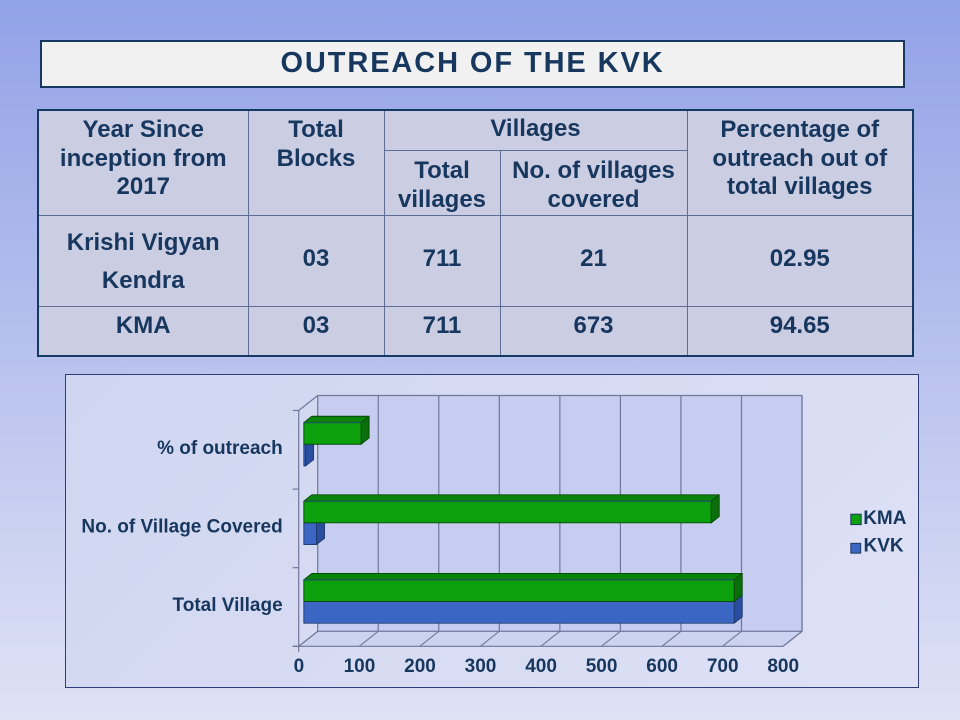 The height and width of the screenshot is (720, 960). I want to click on svg-text: KVK, so click(884, 545).